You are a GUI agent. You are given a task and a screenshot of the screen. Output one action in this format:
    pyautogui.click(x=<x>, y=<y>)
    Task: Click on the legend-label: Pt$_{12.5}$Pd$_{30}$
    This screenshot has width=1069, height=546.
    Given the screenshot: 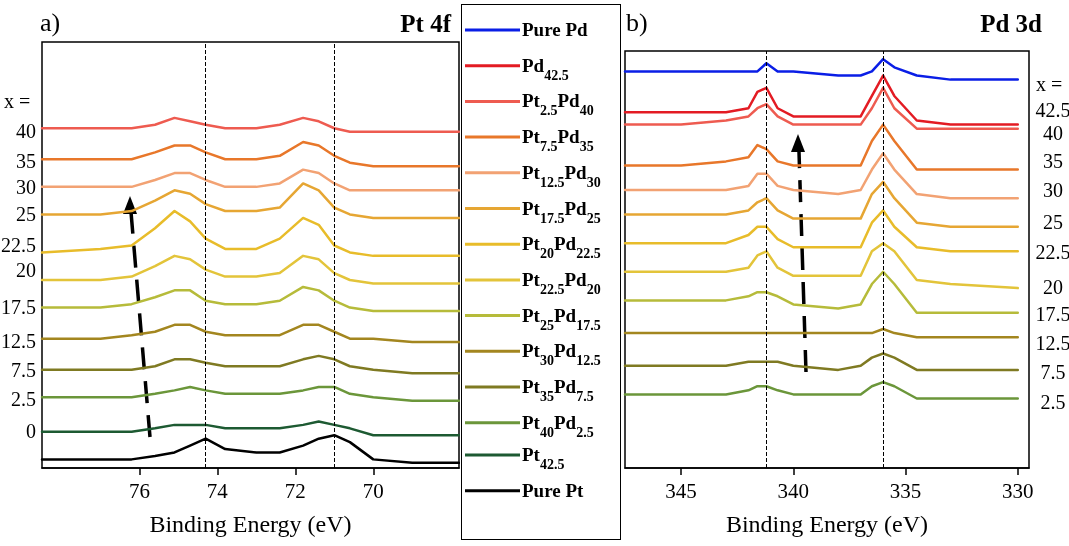 What is the action you would take?
    pyautogui.click(x=561, y=175)
    